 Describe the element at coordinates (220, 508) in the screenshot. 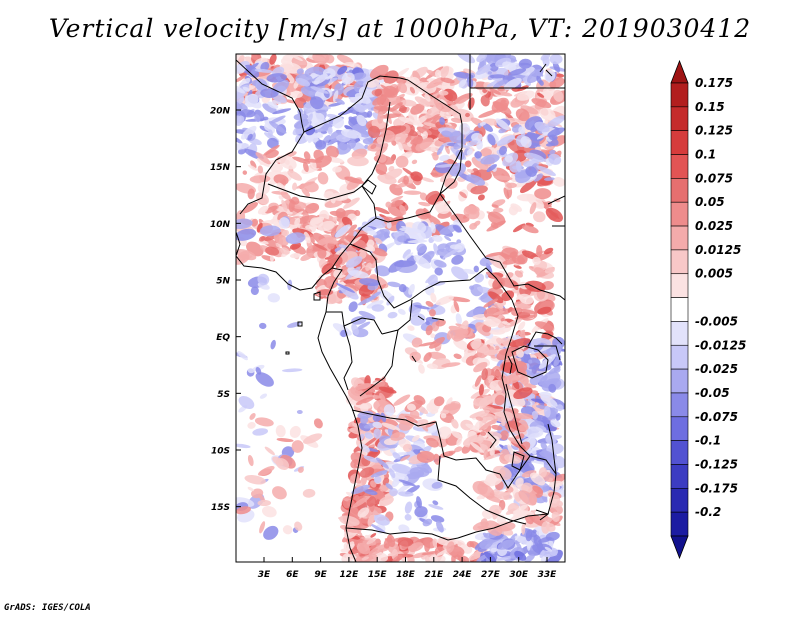

I see `y-tick-label: 15S` at that location.